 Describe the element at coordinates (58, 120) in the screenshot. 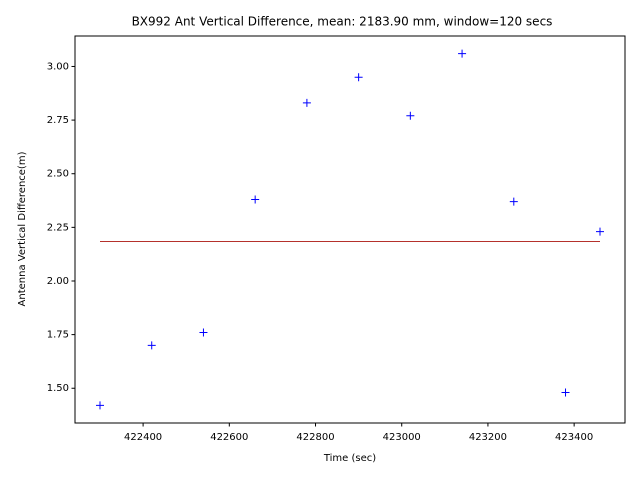

I see `y-tick-label: 2.75` at that location.